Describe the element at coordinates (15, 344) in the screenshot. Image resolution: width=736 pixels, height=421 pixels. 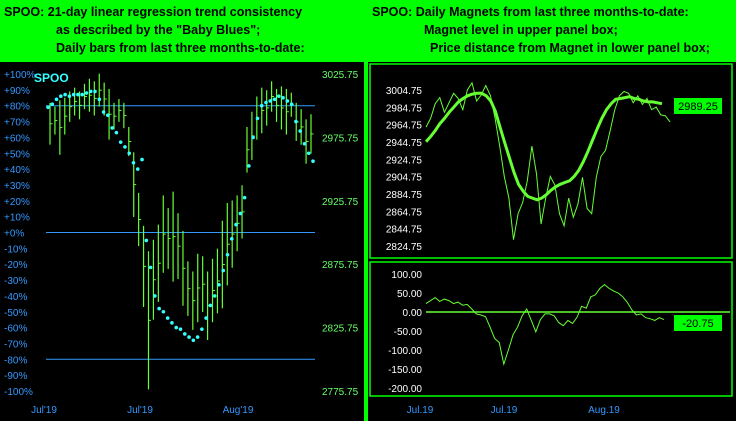
I see `left-axis-tick: -70%` at that location.